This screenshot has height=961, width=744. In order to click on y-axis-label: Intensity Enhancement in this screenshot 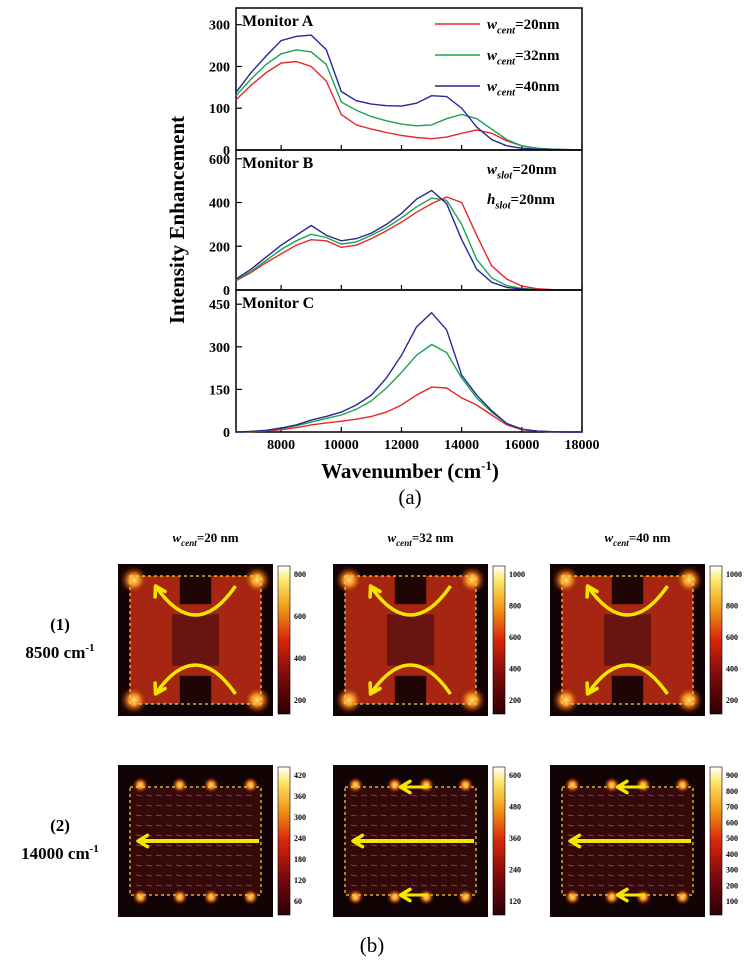, I will do `click(177, 220)`.